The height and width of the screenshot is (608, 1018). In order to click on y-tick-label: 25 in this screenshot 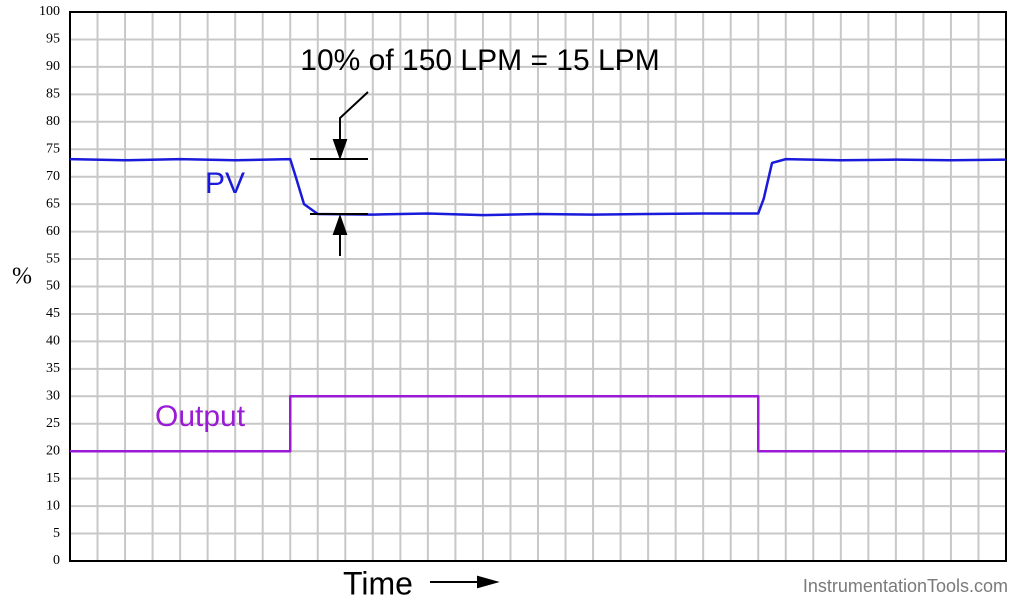, I will do `click(53, 423)`.